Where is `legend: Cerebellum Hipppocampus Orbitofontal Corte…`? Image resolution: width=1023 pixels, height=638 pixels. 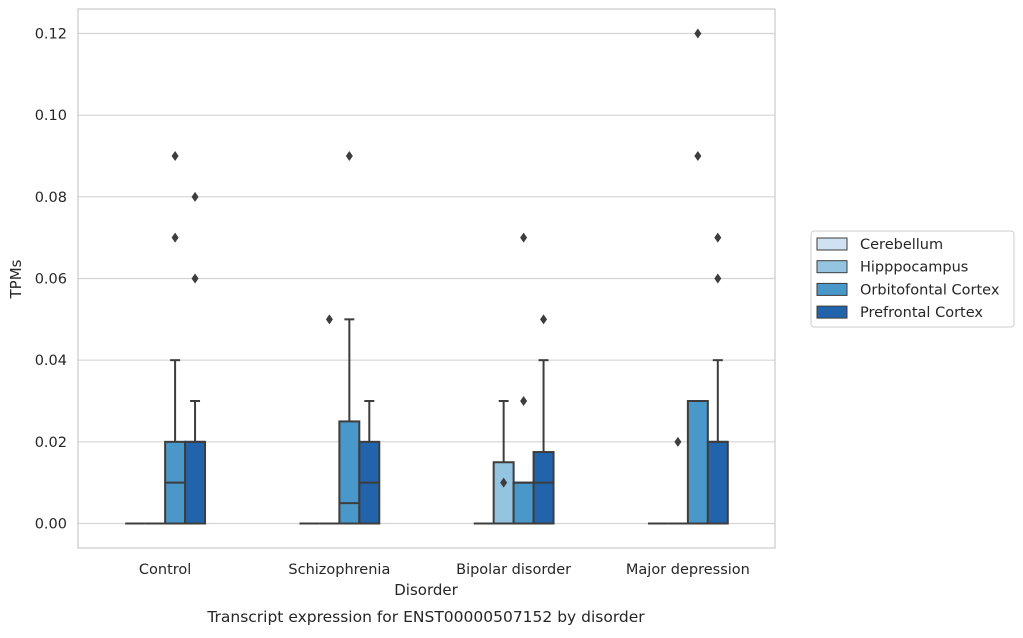 legend: Cerebellum Hipppocampus Orbitofontal Corte… is located at coordinates (912, 279).